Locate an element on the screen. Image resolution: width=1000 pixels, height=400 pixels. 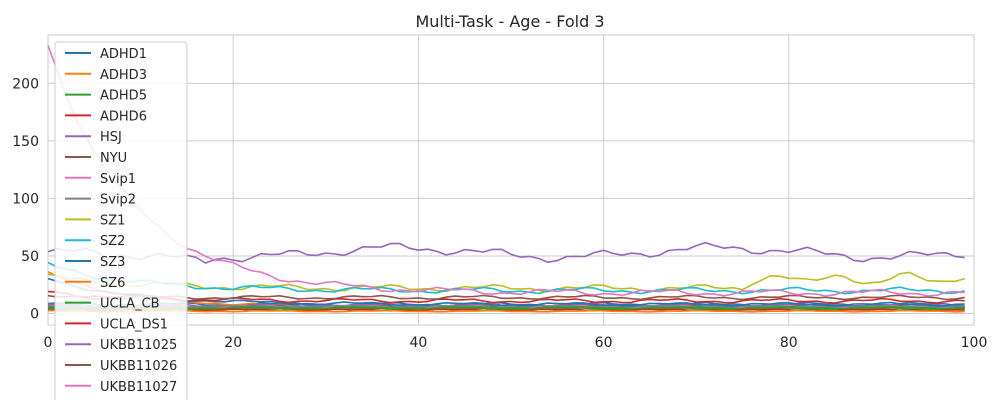
legend-label: UKBB11026 is located at coordinates (138, 366).